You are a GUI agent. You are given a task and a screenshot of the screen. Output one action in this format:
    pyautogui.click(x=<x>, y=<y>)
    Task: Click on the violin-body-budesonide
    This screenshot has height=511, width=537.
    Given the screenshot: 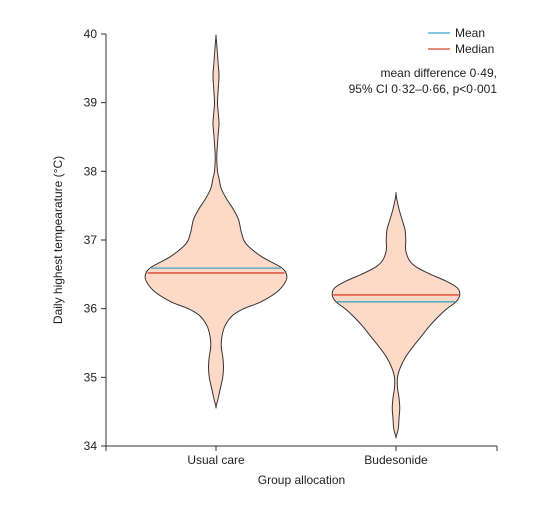 What is the action you would take?
    pyautogui.click(x=396, y=315)
    